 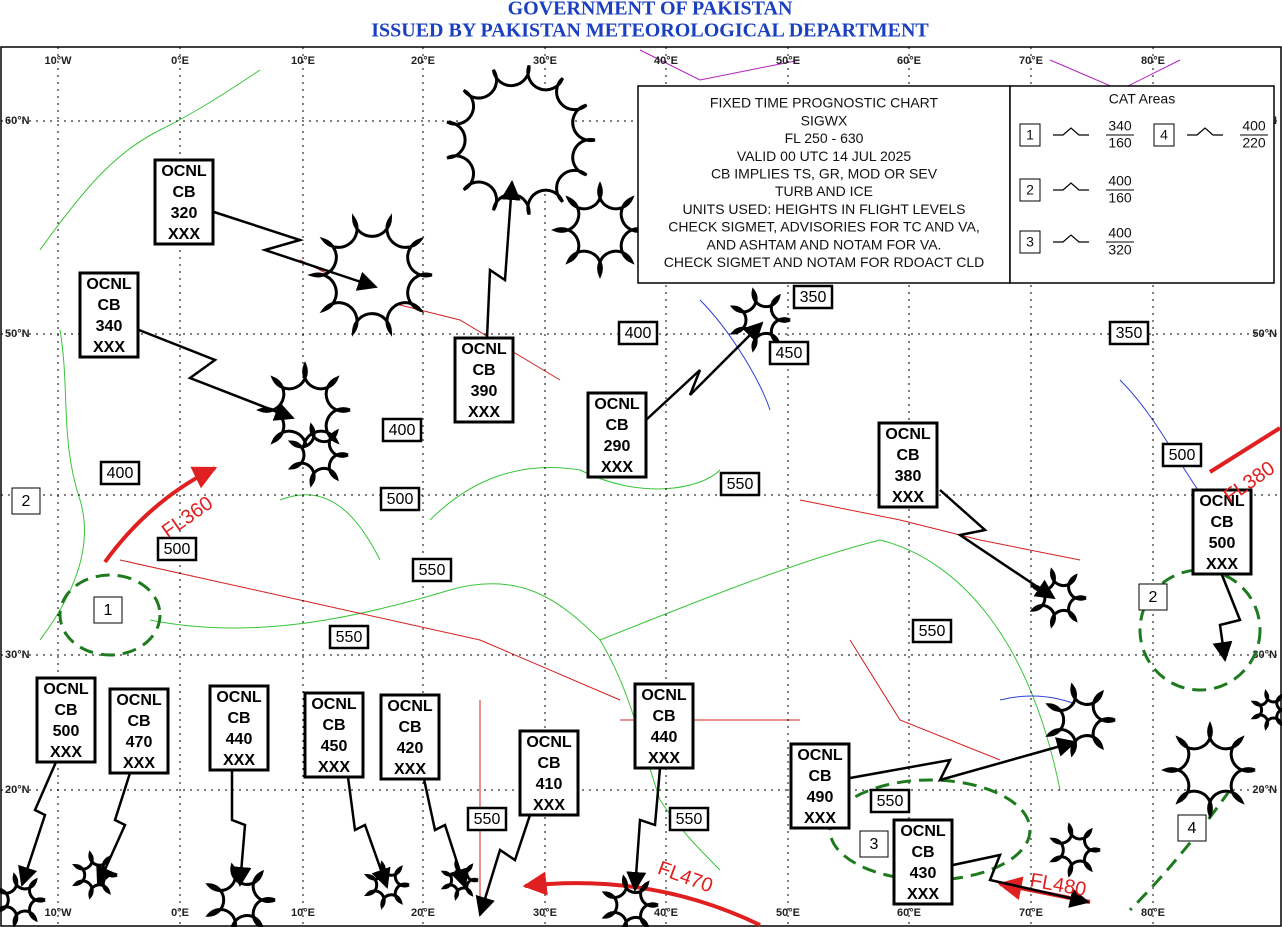 What do you see at coordinates (824, 244) in the screenshot?
I see `legend-line: AND ASHTAM AND NOTAM FOR VA.` at bounding box center [824, 244].